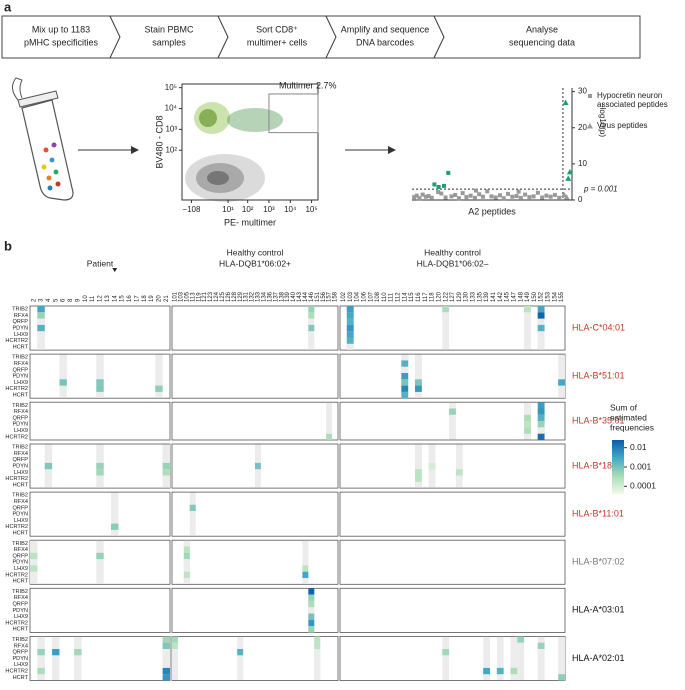 The height and width of the screenshot is (690, 685). What do you see at coordinates (255, 263) in the screenshot?
I see `group-title: HLA-DQB1*06:02+` at bounding box center [255, 263].